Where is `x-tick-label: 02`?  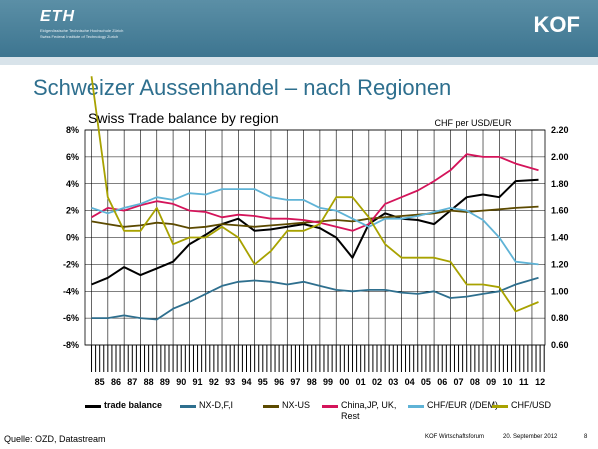
x-tick-label: 02 is located at coordinates (377, 382).